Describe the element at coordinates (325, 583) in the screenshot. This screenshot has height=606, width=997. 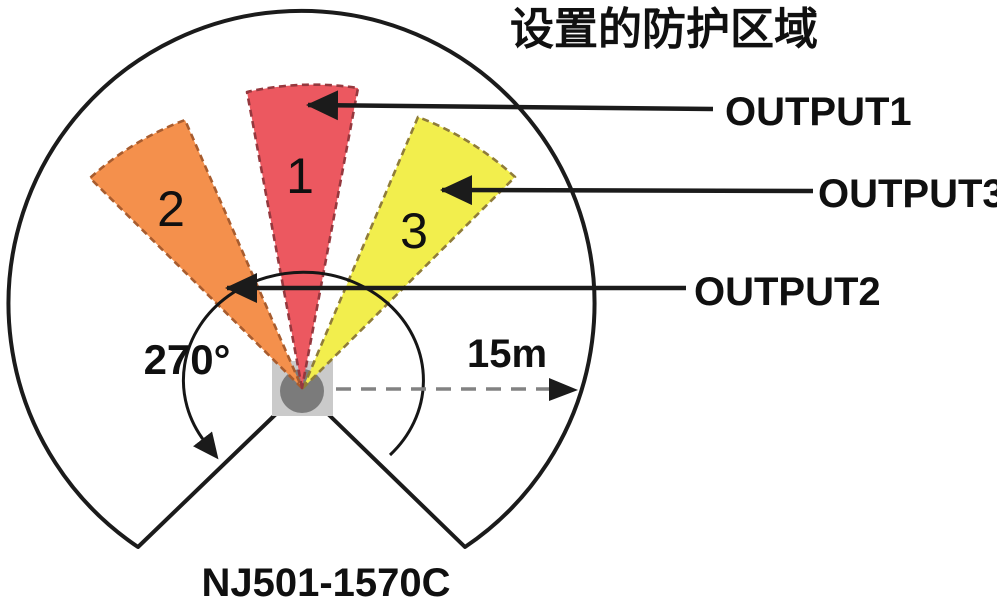
I see `device-model-label: NJ501-1570C` at that location.